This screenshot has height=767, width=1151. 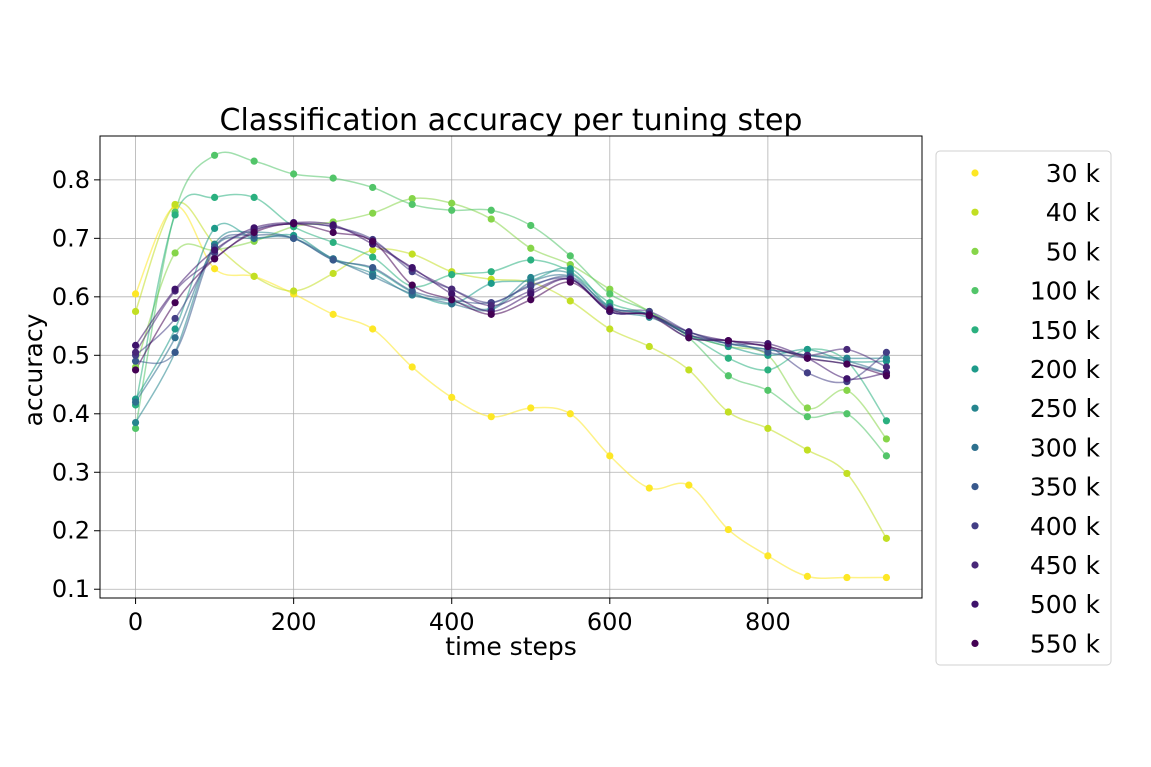 What do you see at coordinates (71, 355) in the screenshot?
I see `y-tick-label: 0.5` at bounding box center [71, 355].